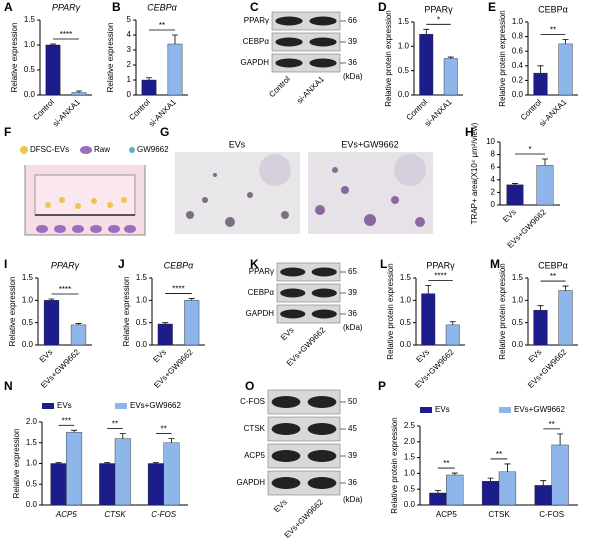 This screenshot has height=555, width=600. I want to click on chart-title: PPARγ, so click(440, 265).